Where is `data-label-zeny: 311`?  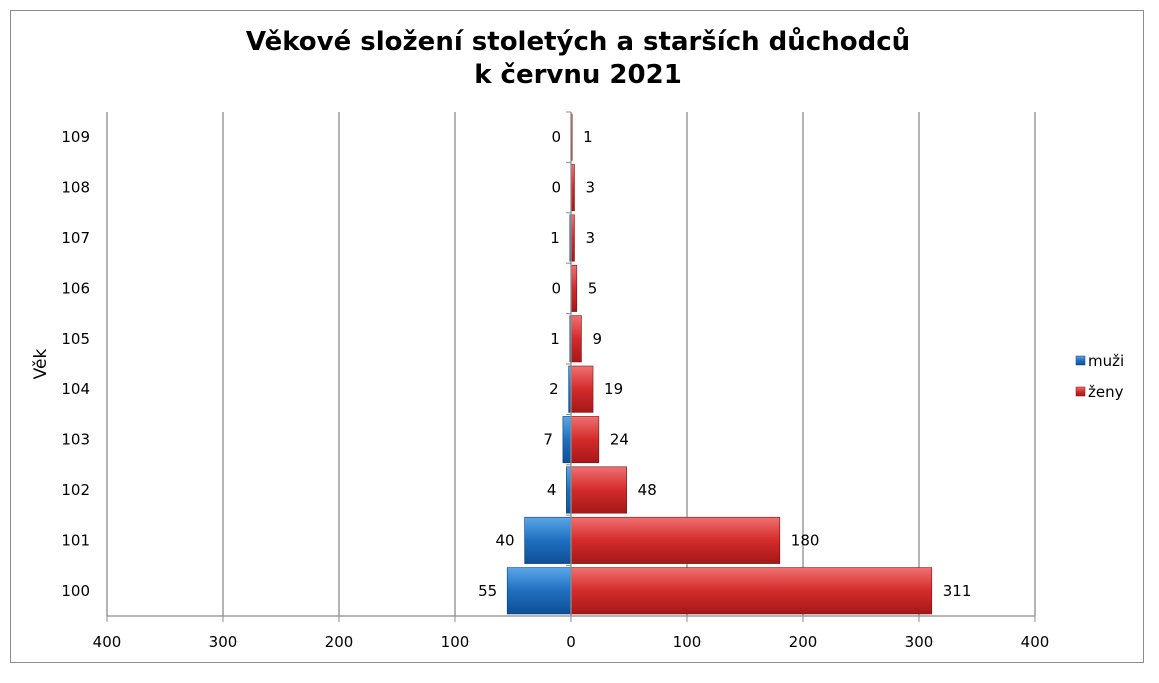
data-label-zeny: 311 is located at coordinates (957, 591).